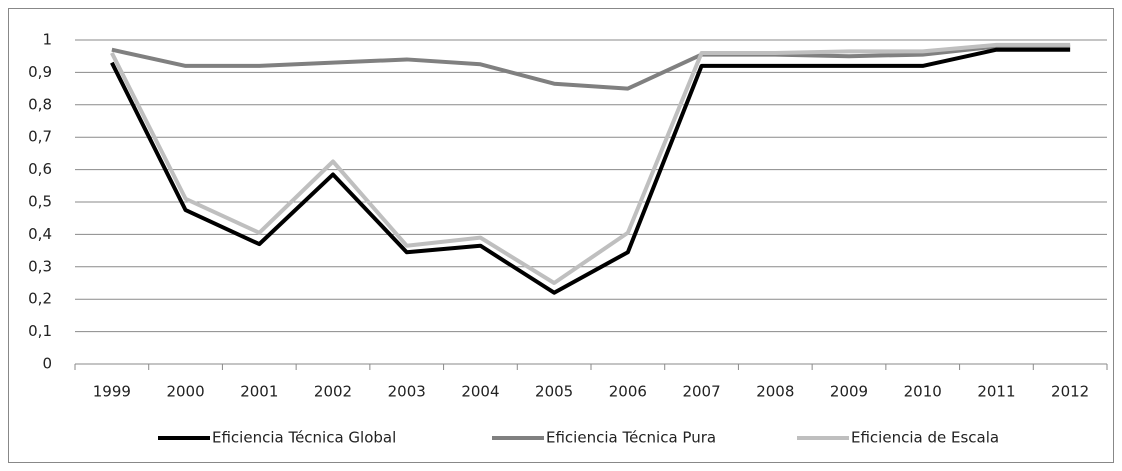 This screenshot has width=1122, height=471. I want to click on x-tick-label: 2012, so click(1070, 392).